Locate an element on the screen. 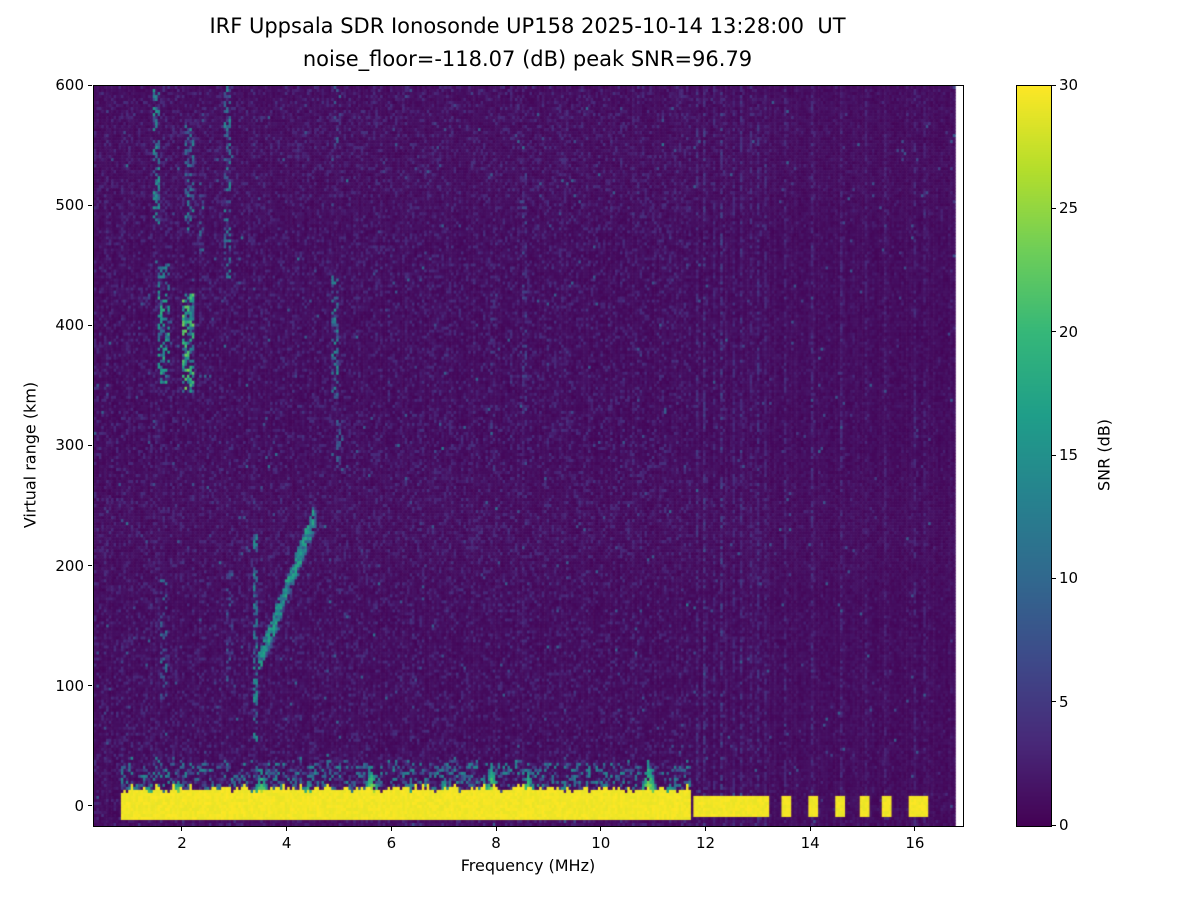 Image resolution: width=1200 pixels, height=900 pixels. colorbar-tick-label: 0 is located at coordinates (1064, 825).